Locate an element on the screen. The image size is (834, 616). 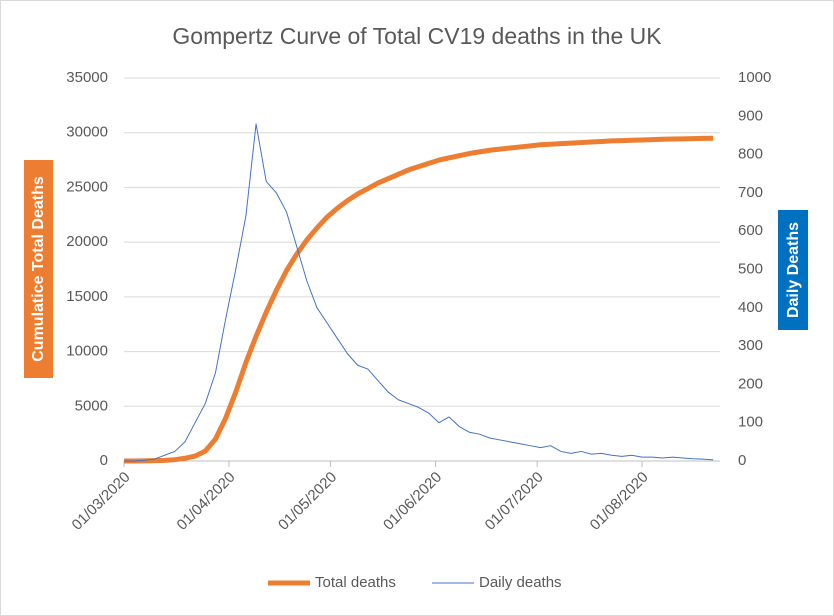
y-tick-label: 15000 is located at coordinates (87, 296).